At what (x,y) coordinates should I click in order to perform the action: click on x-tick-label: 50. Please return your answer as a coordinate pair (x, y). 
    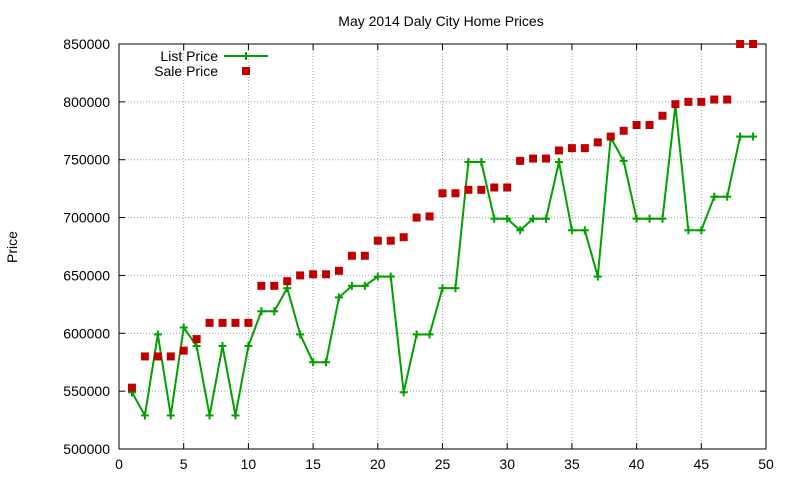
    Looking at the image, I should click on (766, 464).